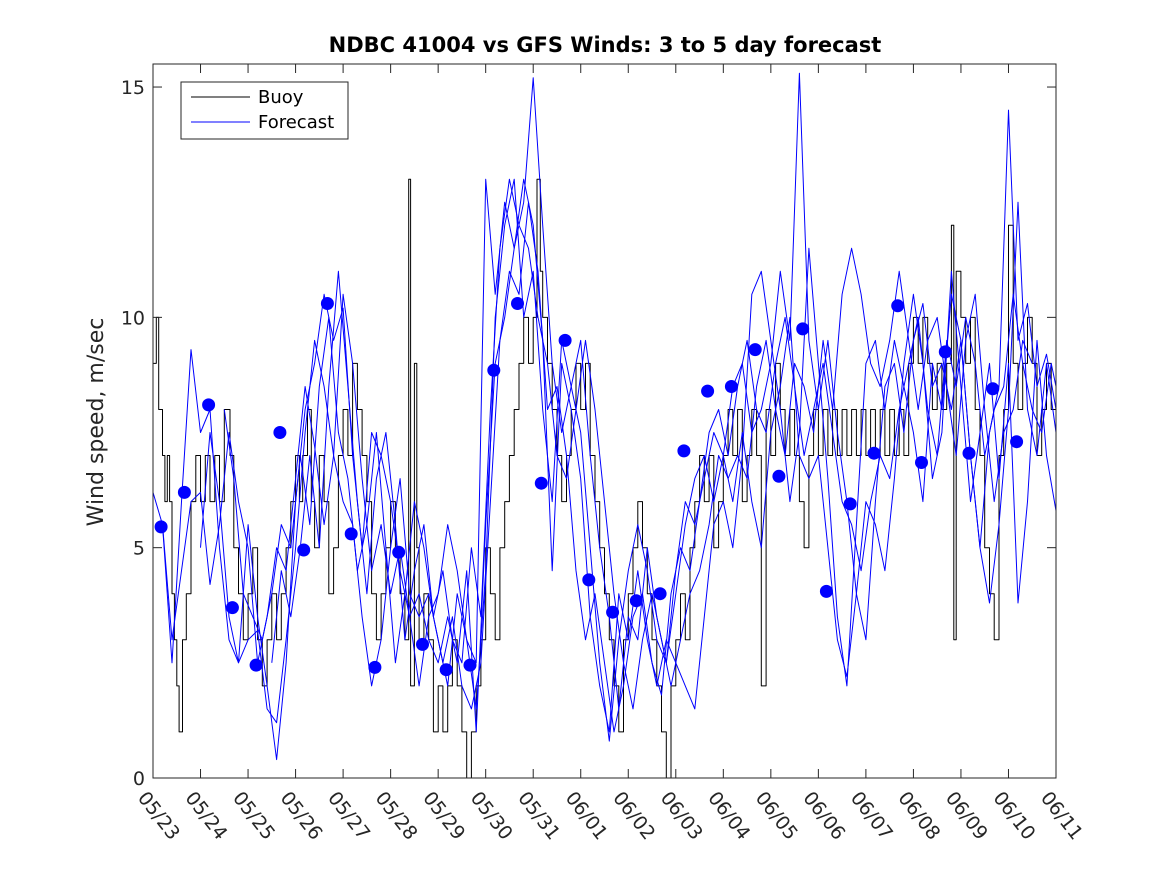  I want to click on x-tick-label: 06/05, so click(776, 816).